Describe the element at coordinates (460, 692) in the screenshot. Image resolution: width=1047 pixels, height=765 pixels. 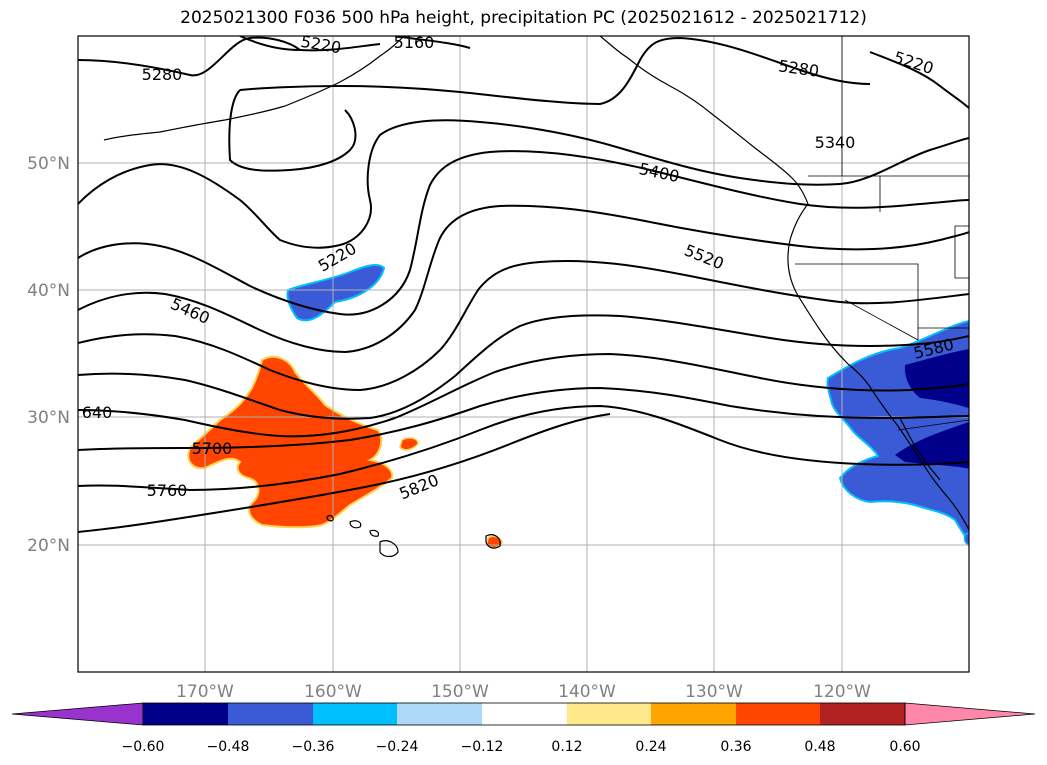
I see `lon-label: 150°W` at that location.